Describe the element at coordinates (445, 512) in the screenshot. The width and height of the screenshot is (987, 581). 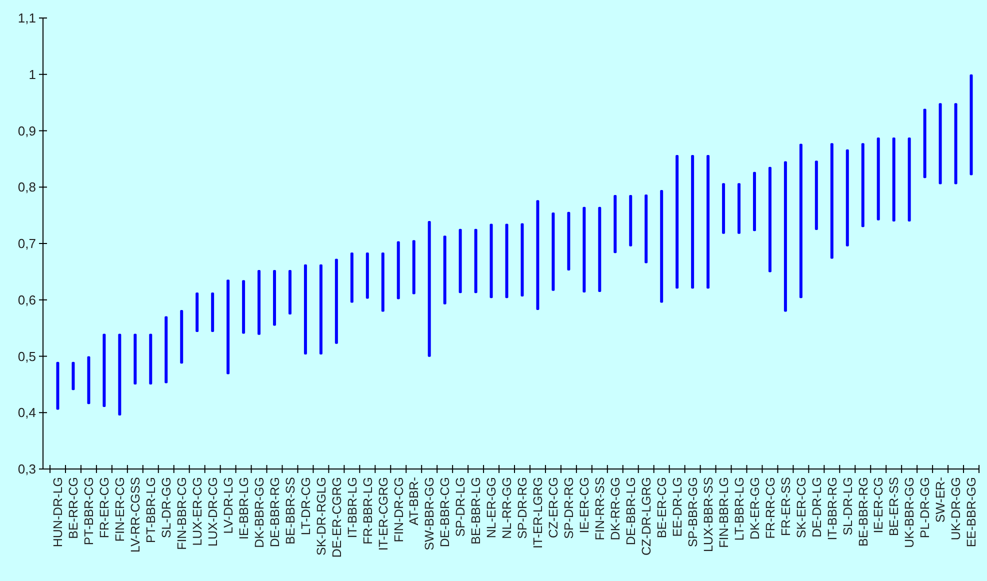
I see `x-tick-label: DE-BBR-CG` at that location.